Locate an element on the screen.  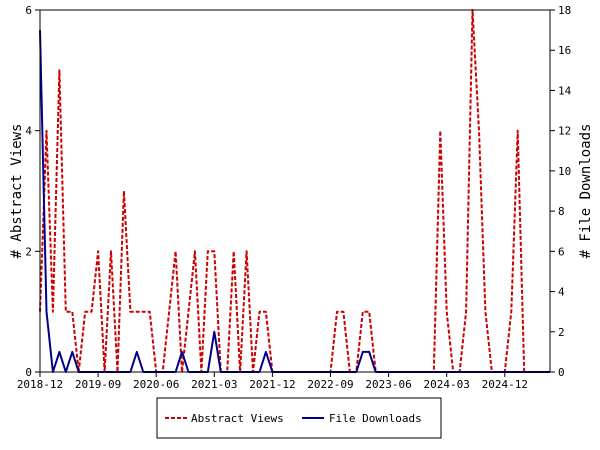
x-tick-label: 2018-12 is located at coordinates (40, 384).